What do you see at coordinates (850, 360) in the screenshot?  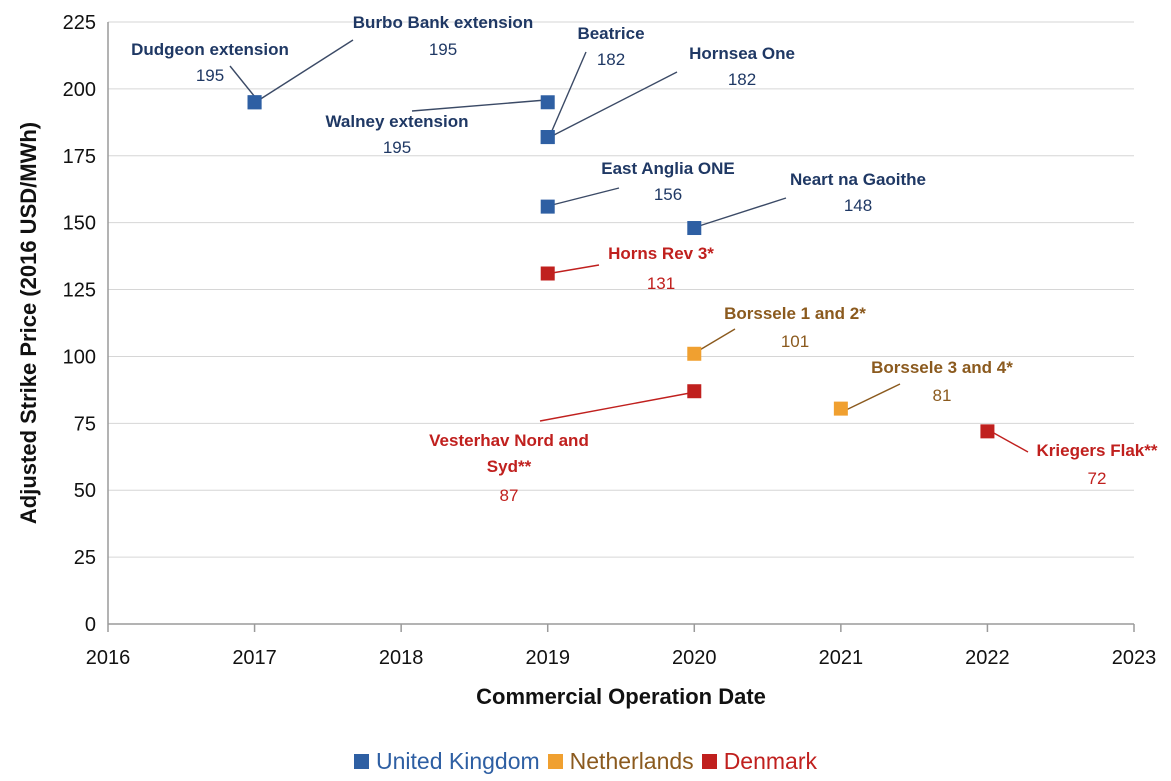 I see `series-netherlands: Borssele 1 and 2* 101 Borssele 3 and 4* 81` at bounding box center [850, 360].